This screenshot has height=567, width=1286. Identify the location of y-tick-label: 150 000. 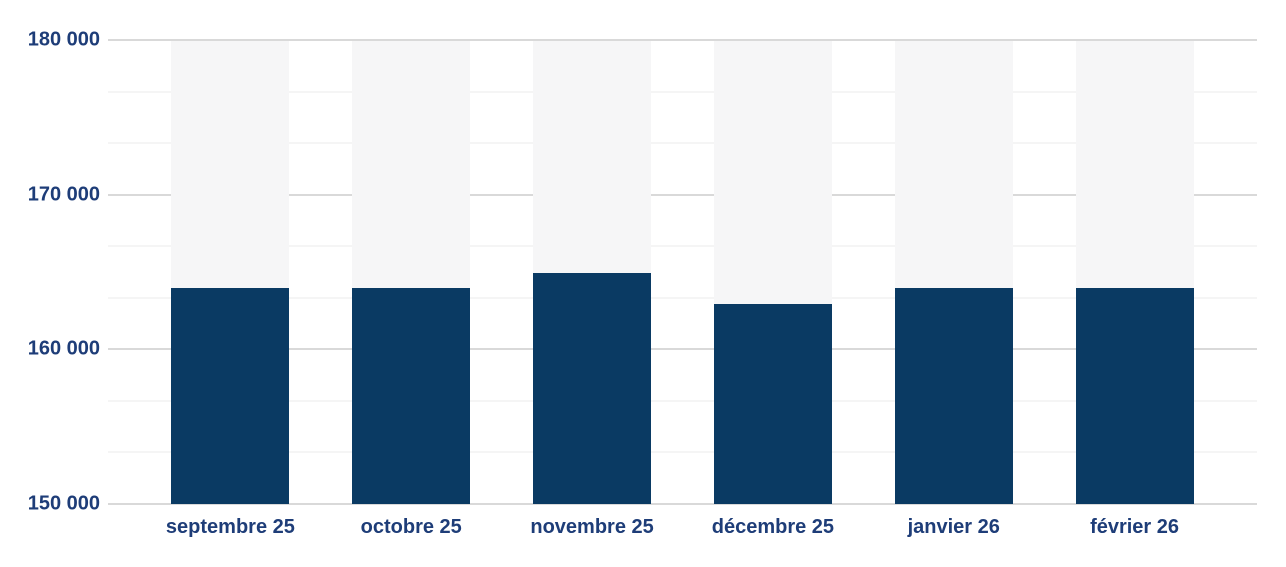
(63, 503).